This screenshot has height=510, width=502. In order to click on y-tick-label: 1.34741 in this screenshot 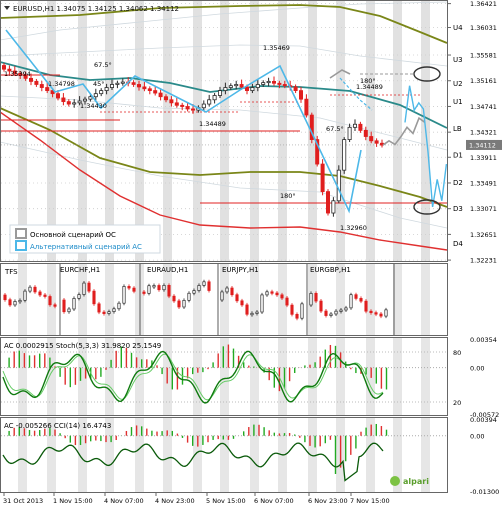, I will do `click(483, 107)`.